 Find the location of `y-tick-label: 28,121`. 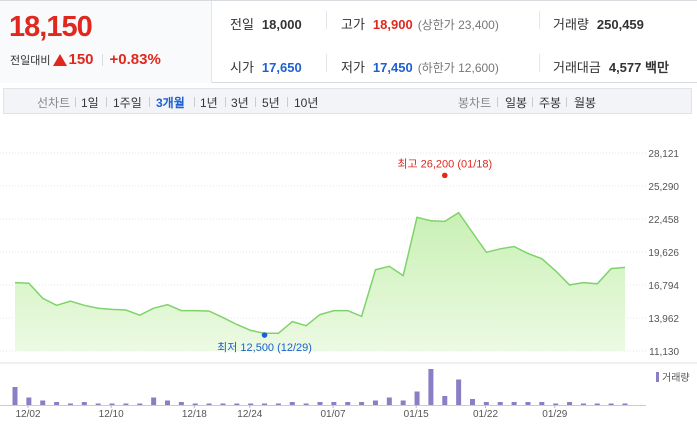

y-tick-label: 28,121 is located at coordinates (663, 154).